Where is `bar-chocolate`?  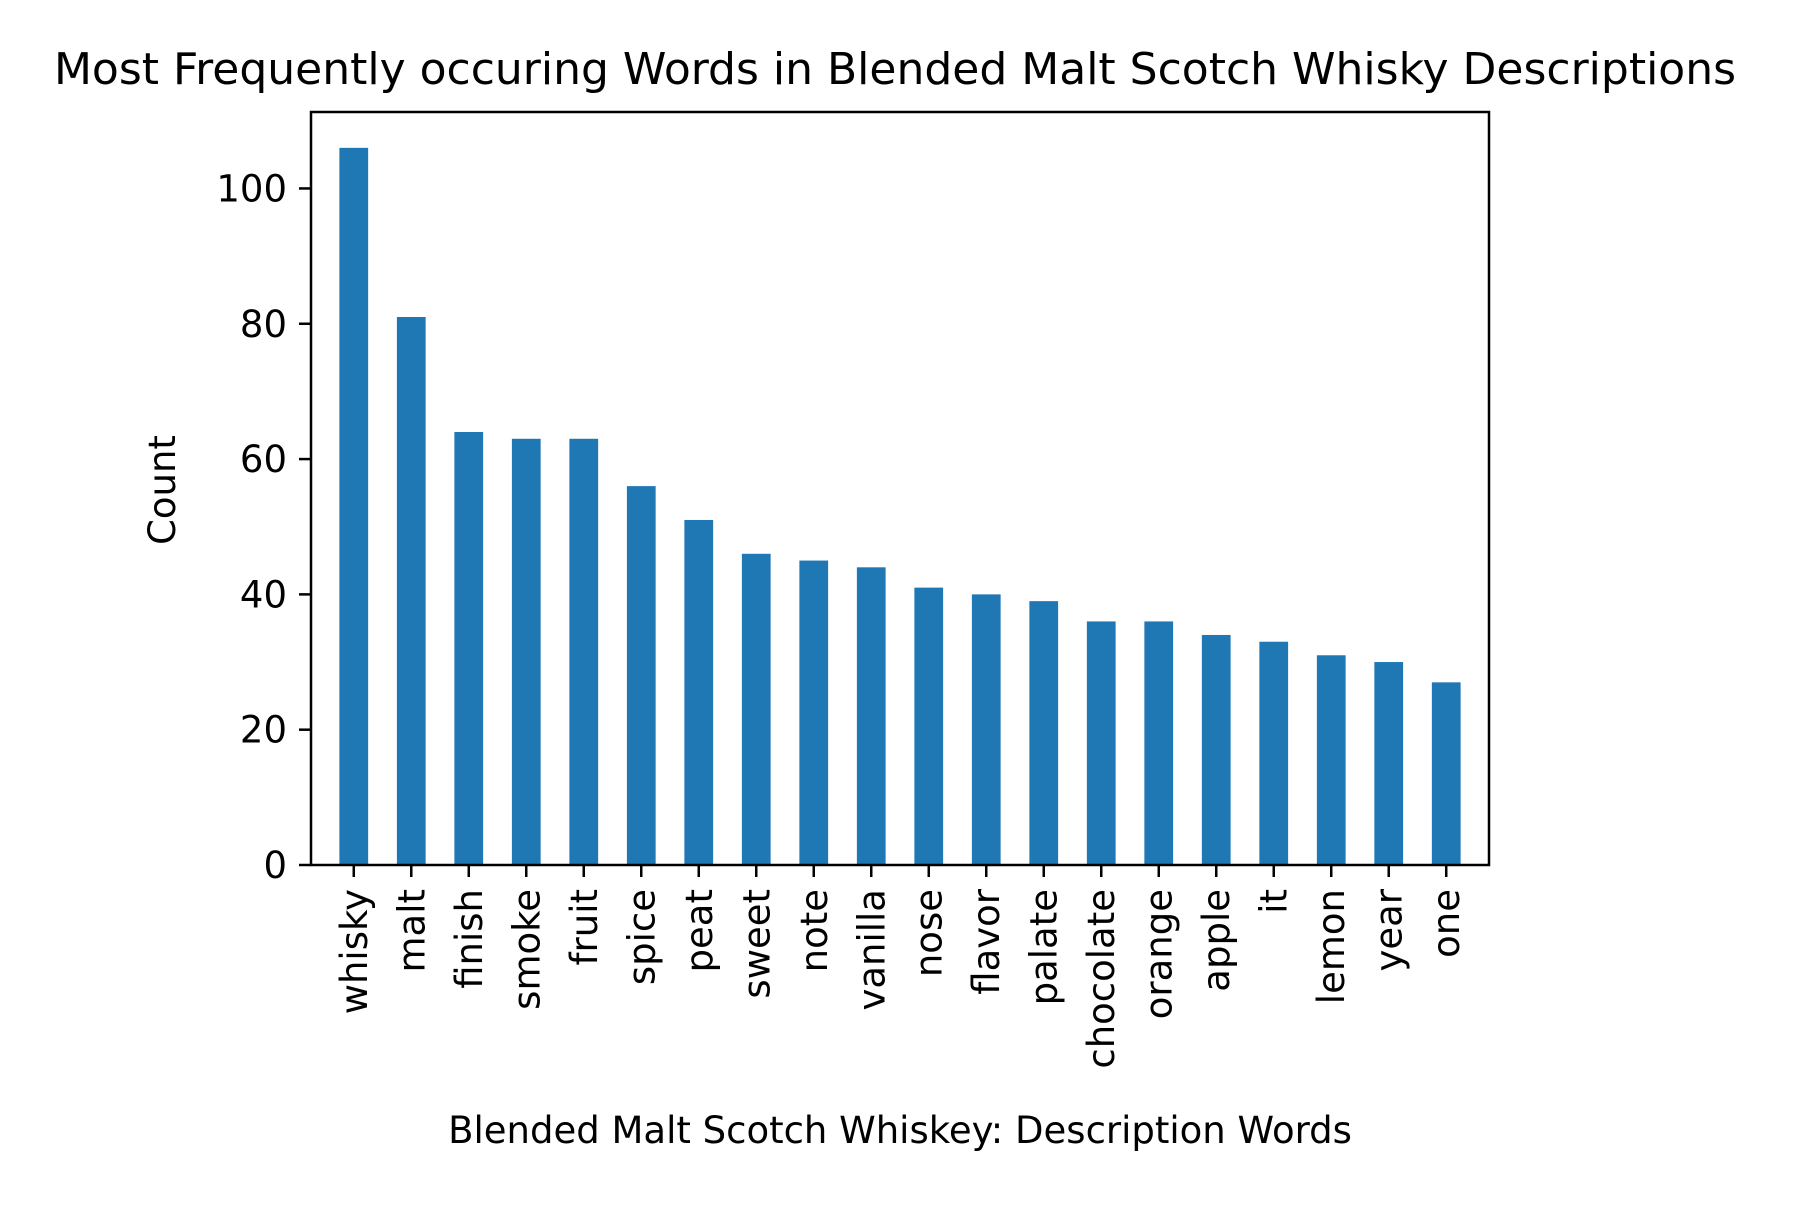
bar-chocolate is located at coordinates (1101, 743).